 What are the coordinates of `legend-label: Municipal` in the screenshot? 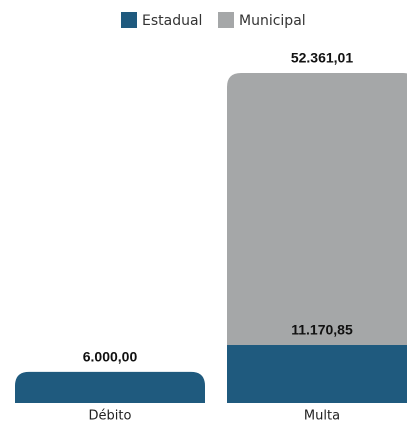 It's located at (272, 21).